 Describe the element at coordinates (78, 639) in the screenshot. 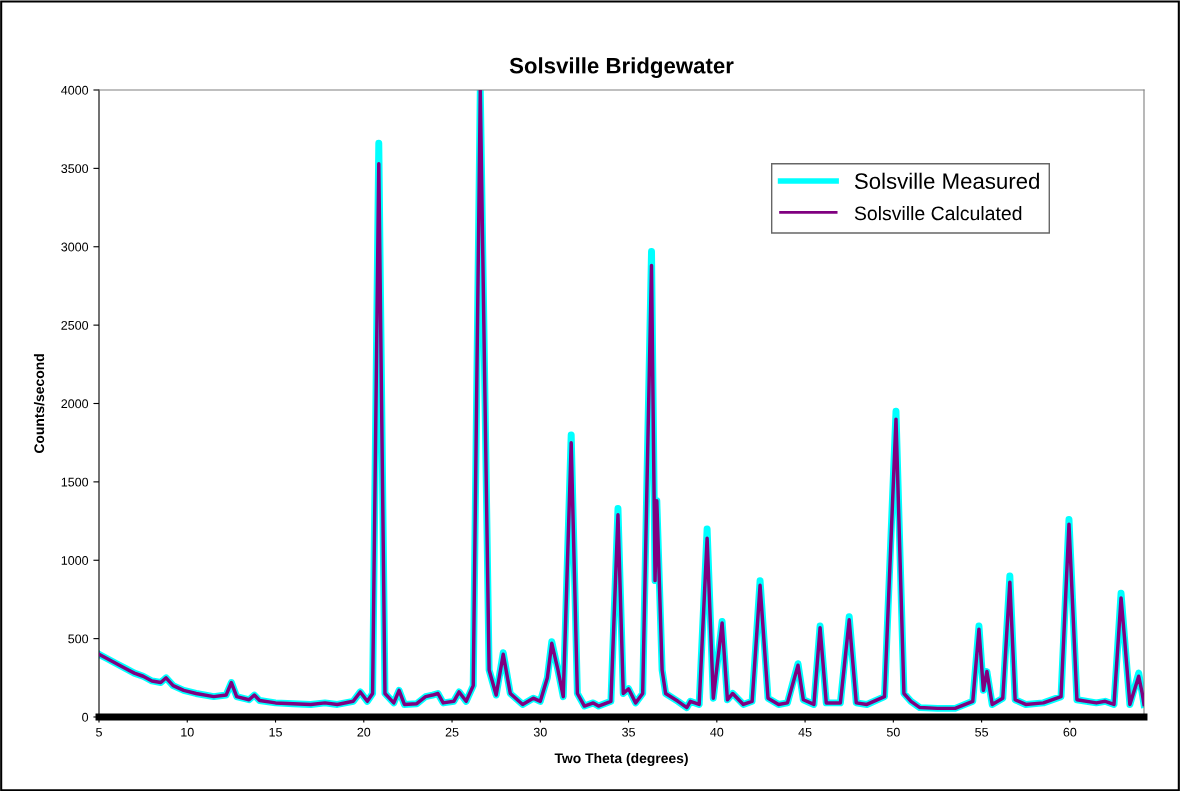

I see `y-tick-label: 500` at that location.